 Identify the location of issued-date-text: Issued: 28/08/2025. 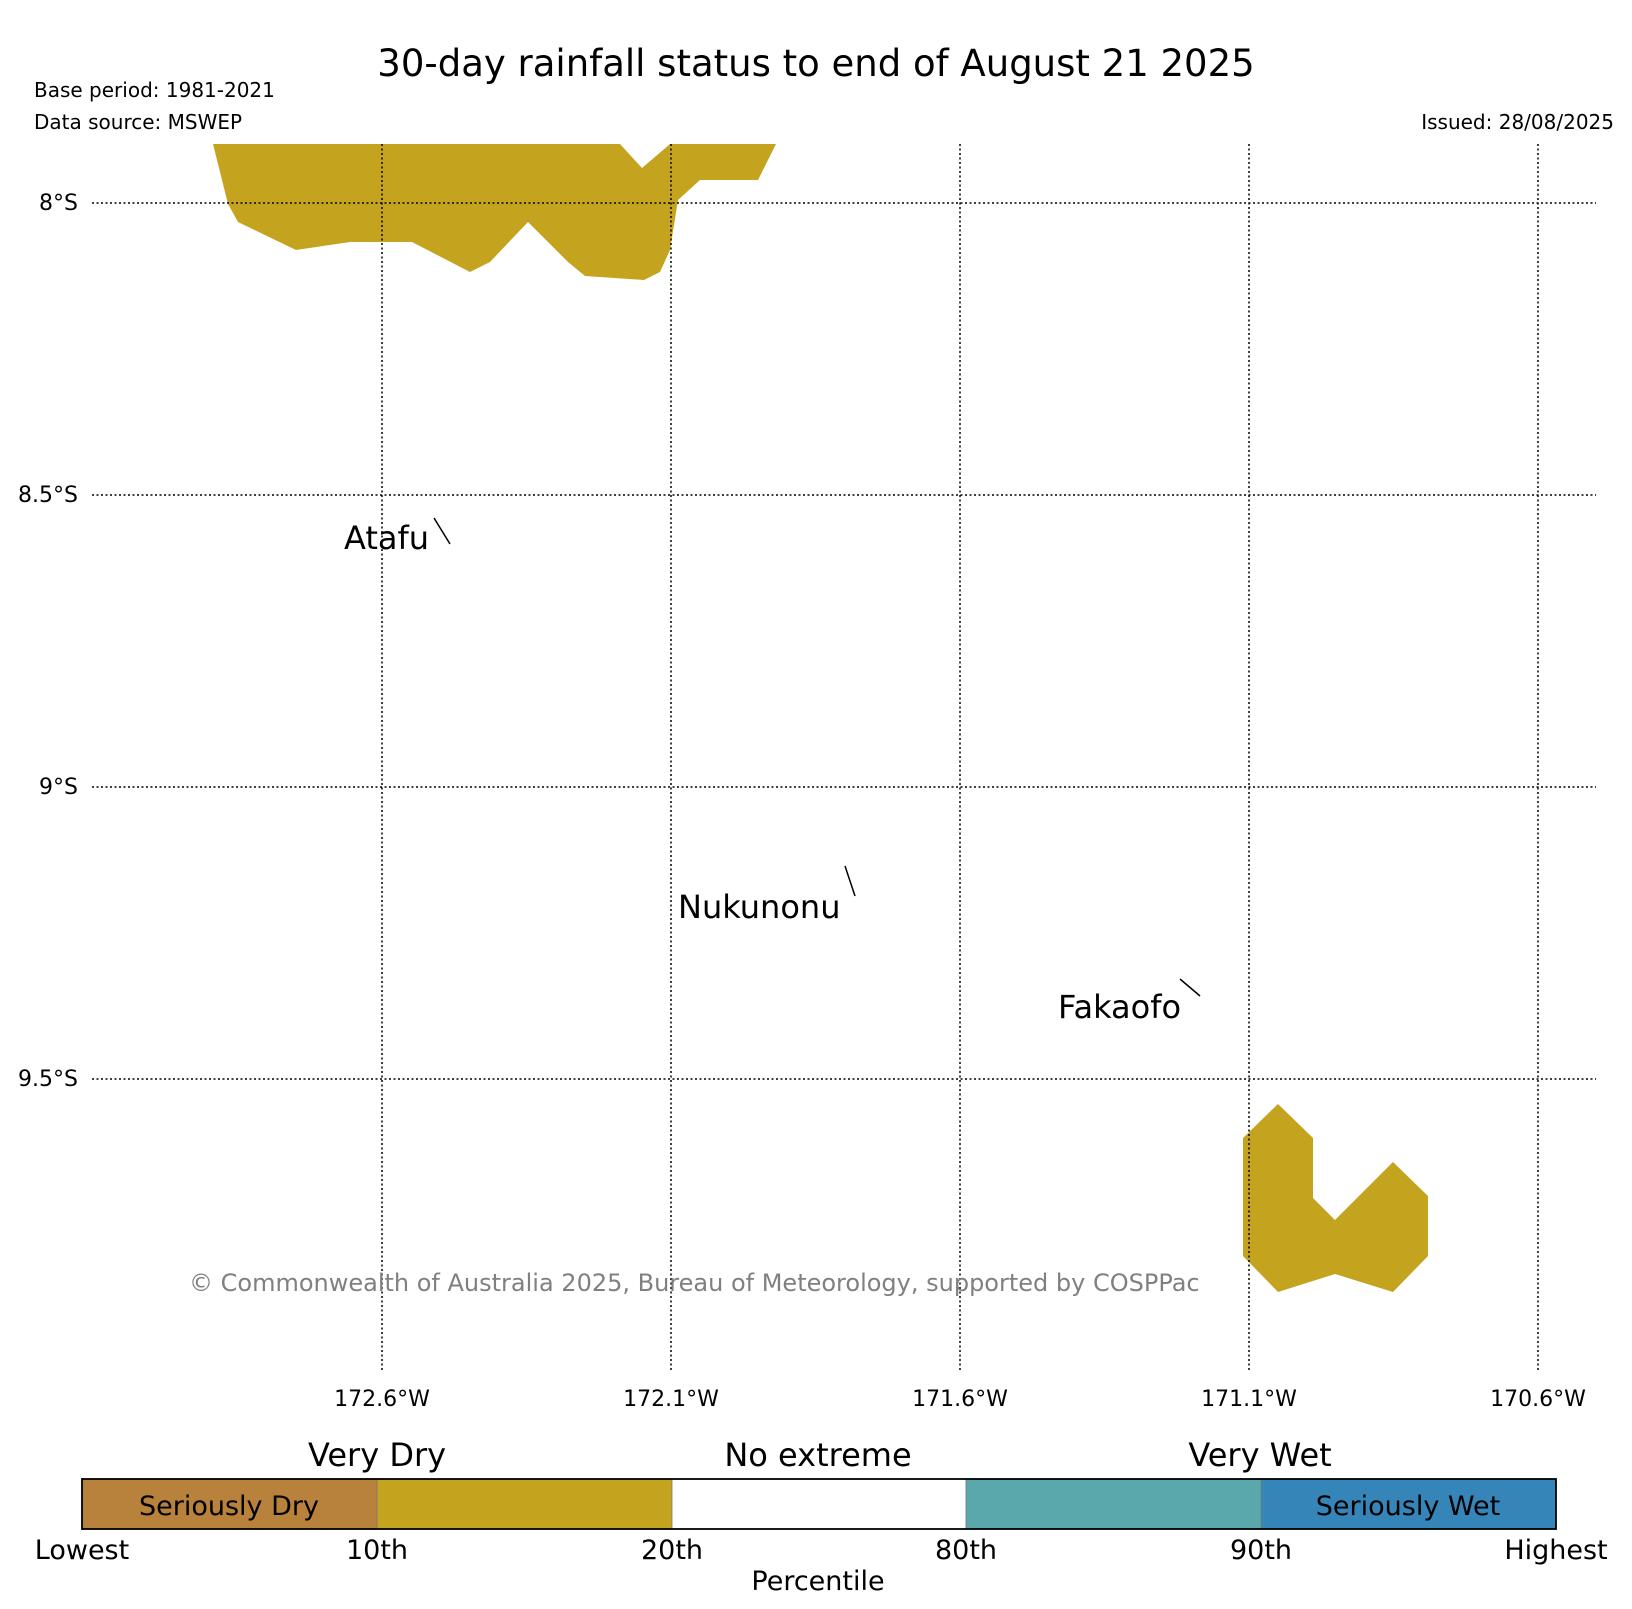
(1517, 122).